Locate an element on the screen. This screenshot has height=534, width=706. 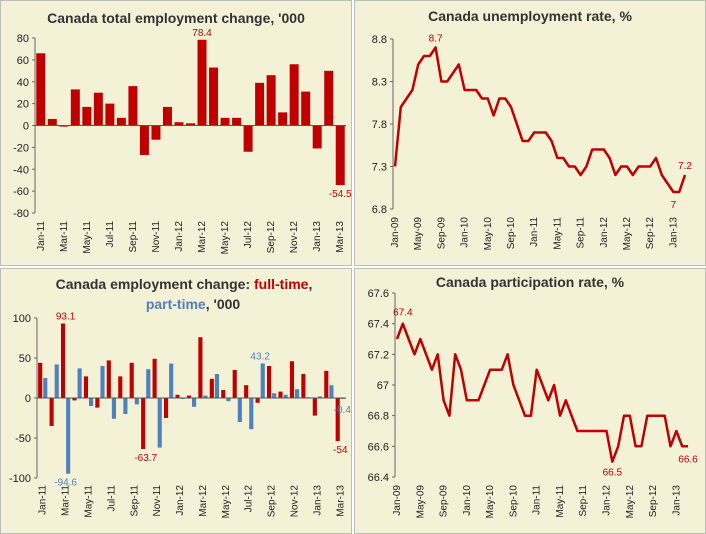
title-part: Canada employment change: is located at coordinates (155, 284).